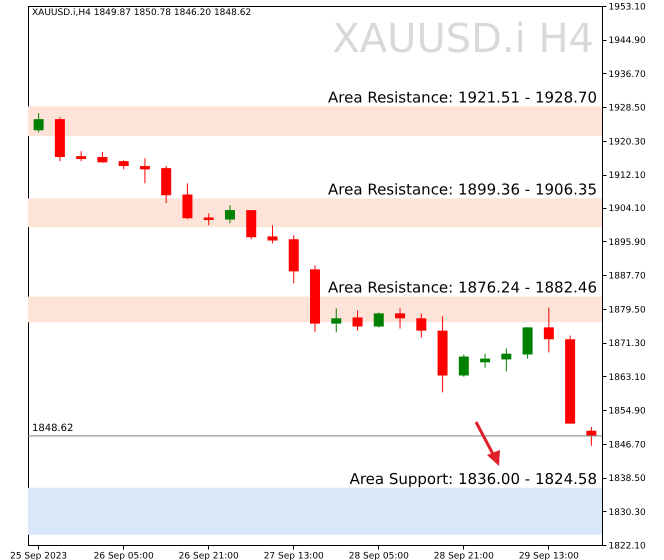 The width and height of the screenshot is (664, 560). What do you see at coordinates (627, 7) in the screenshot?
I see `y-tick-label: 1953.10` at bounding box center [627, 7].